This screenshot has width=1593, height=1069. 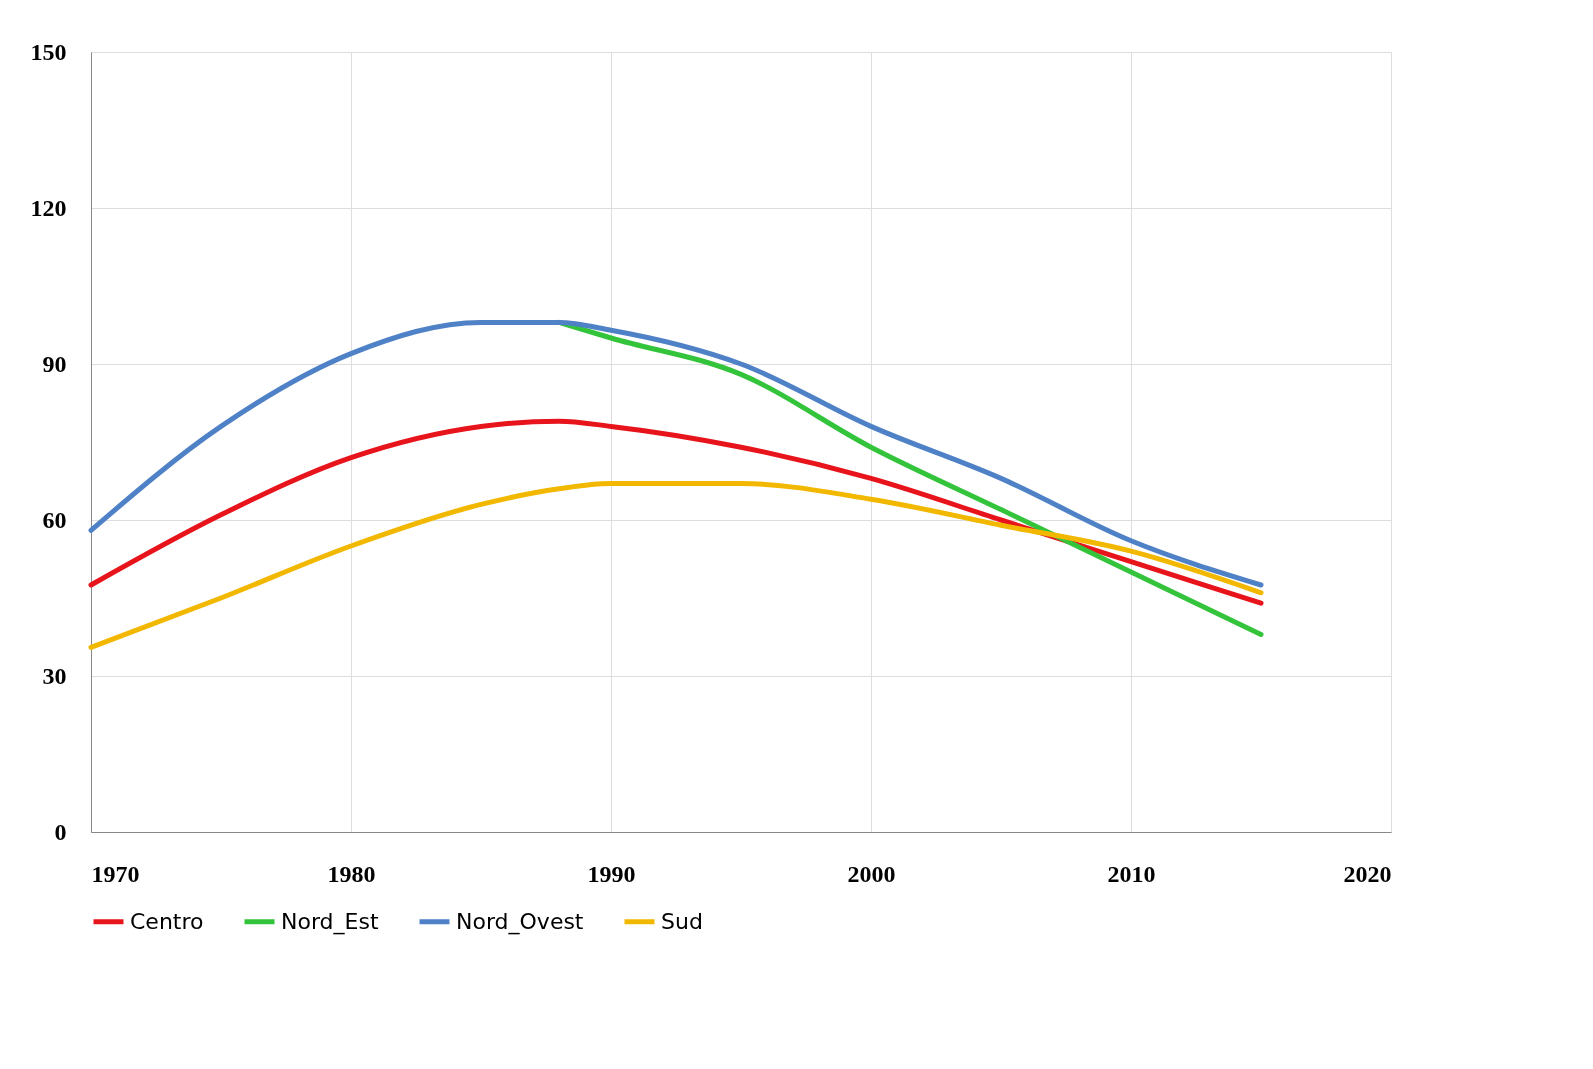 I want to click on x-tick-label: 1970, so click(x=115, y=873).